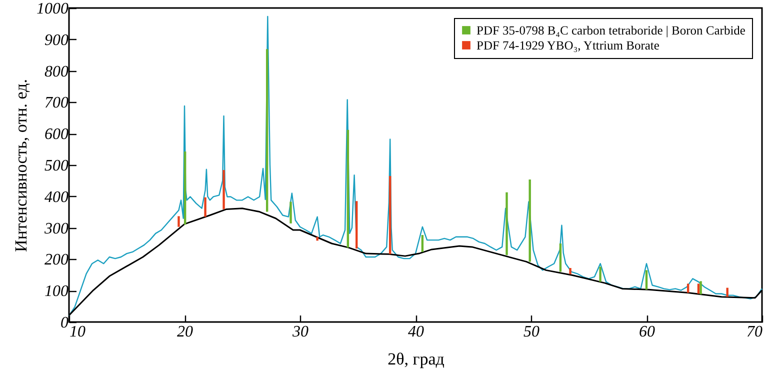 The width and height of the screenshot is (773, 381). What do you see at coordinates (416, 332) in the screenshot?
I see `x-tick-label: 40` at bounding box center [416, 332].